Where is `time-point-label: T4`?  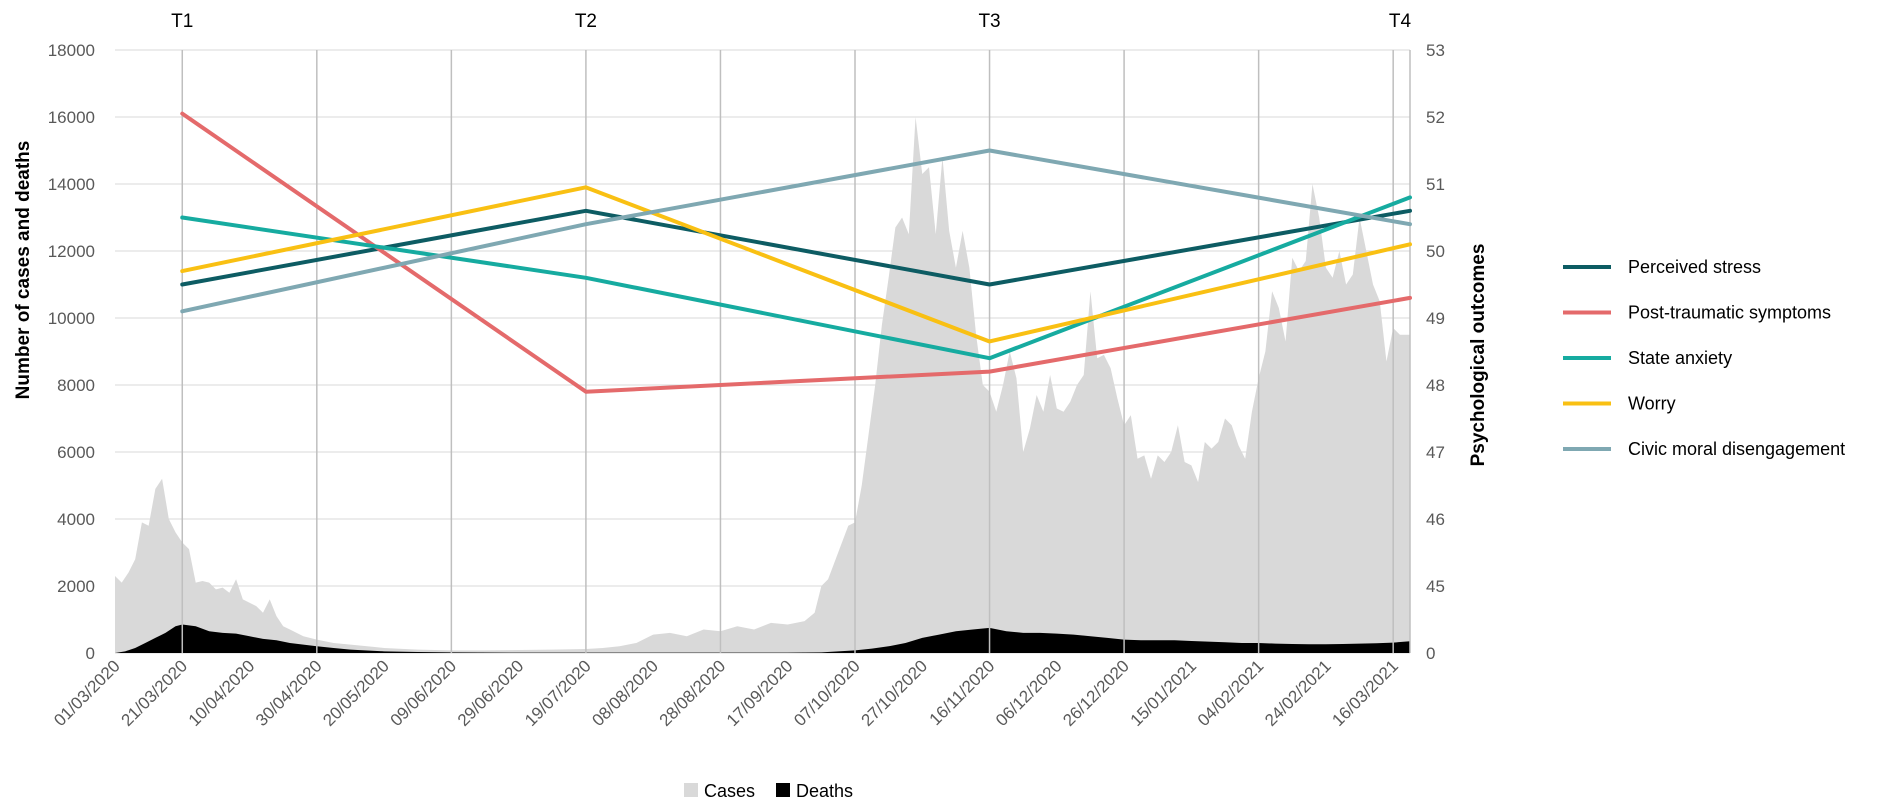
time-point-label: T4 is located at coordinates (1400, 21).